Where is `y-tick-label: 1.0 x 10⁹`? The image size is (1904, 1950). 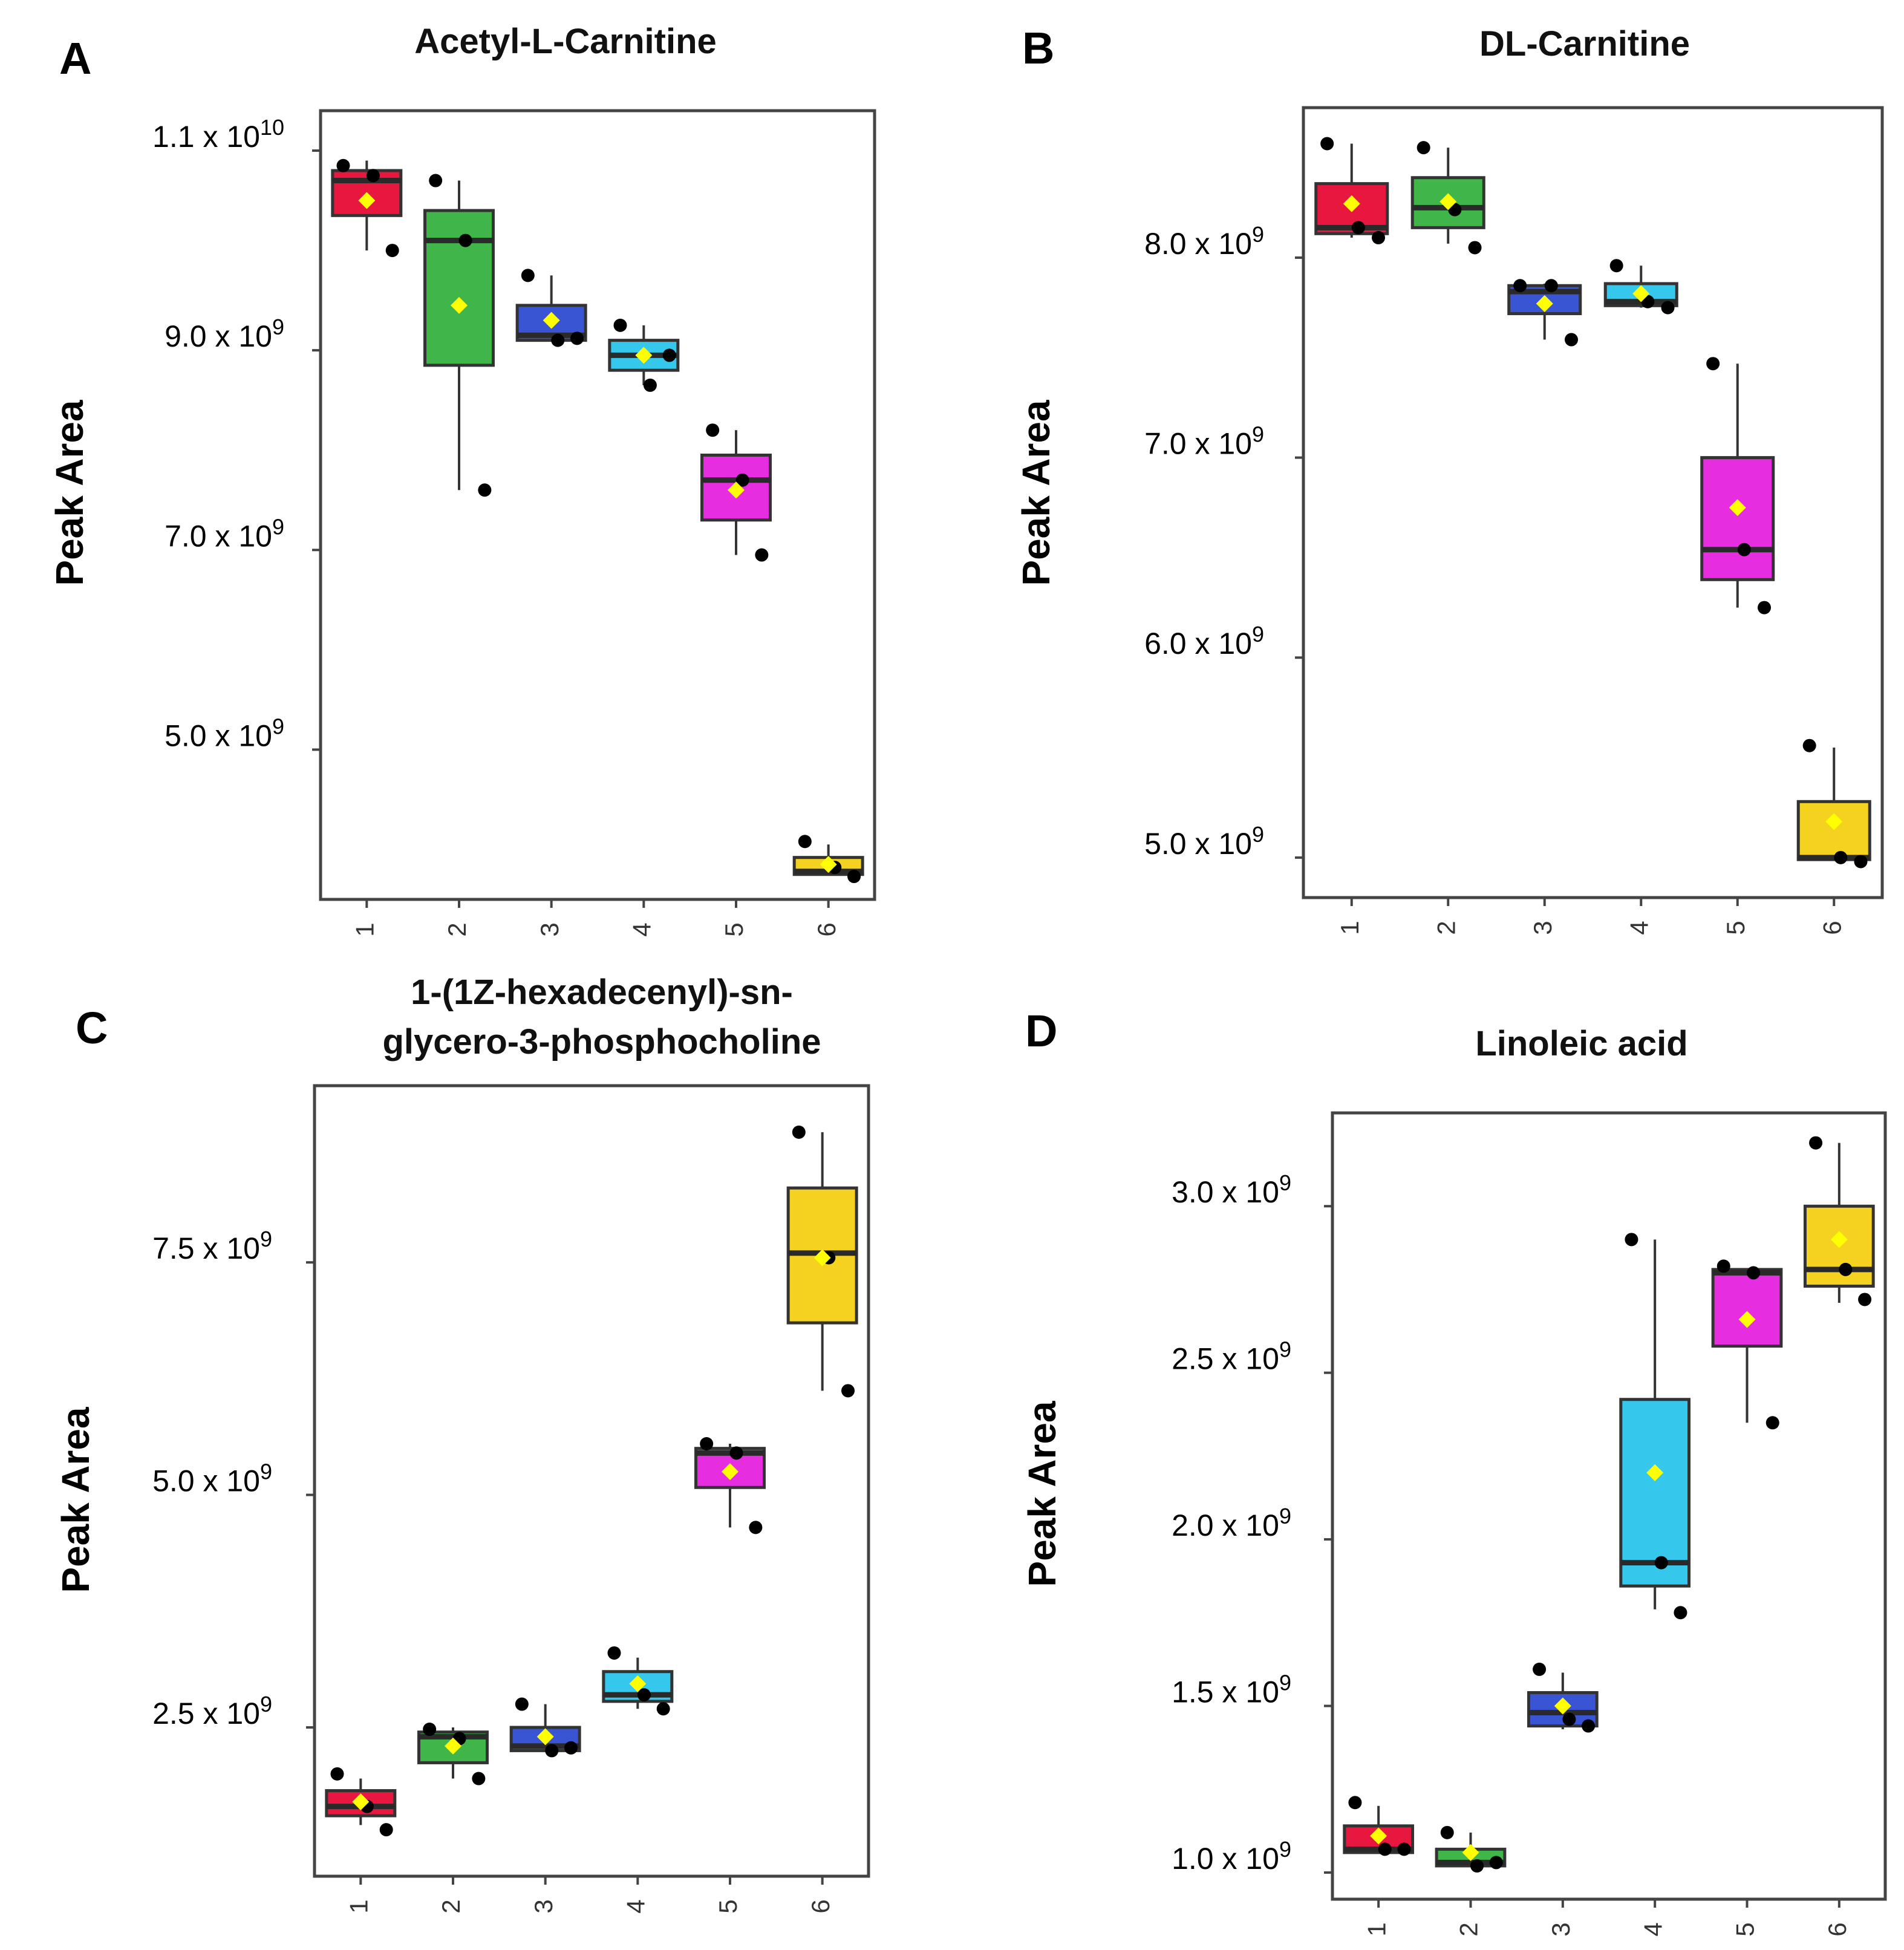 y-tick-label: 1.0 x 10⁹ is located at coordinates (1231, 1856).